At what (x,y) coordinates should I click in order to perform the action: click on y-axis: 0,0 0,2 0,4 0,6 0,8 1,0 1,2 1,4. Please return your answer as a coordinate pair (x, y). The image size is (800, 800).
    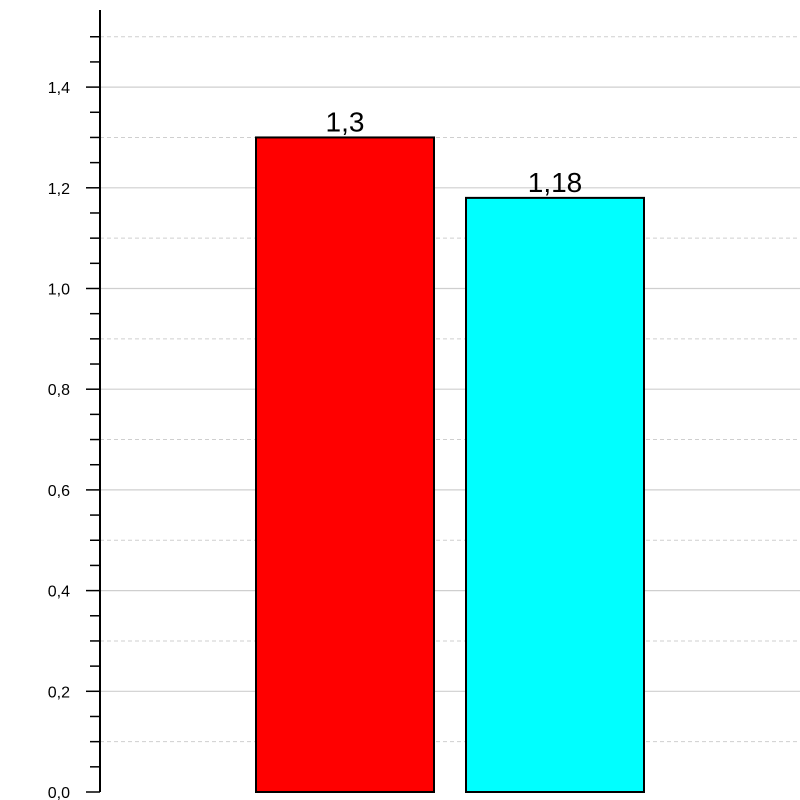
    Looking at the image, I should click on (74, 405).